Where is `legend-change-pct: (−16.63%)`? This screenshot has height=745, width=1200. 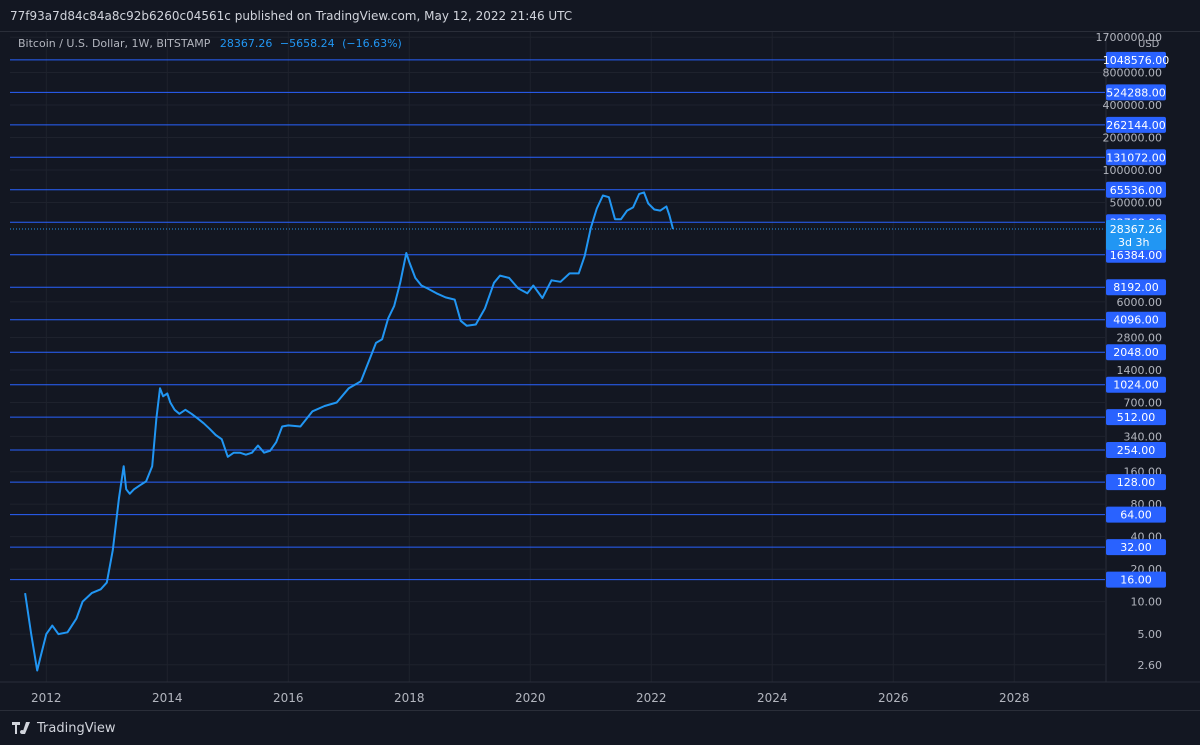 legend-change-pct: (−16.63%) is located at coordinates (372, 43).